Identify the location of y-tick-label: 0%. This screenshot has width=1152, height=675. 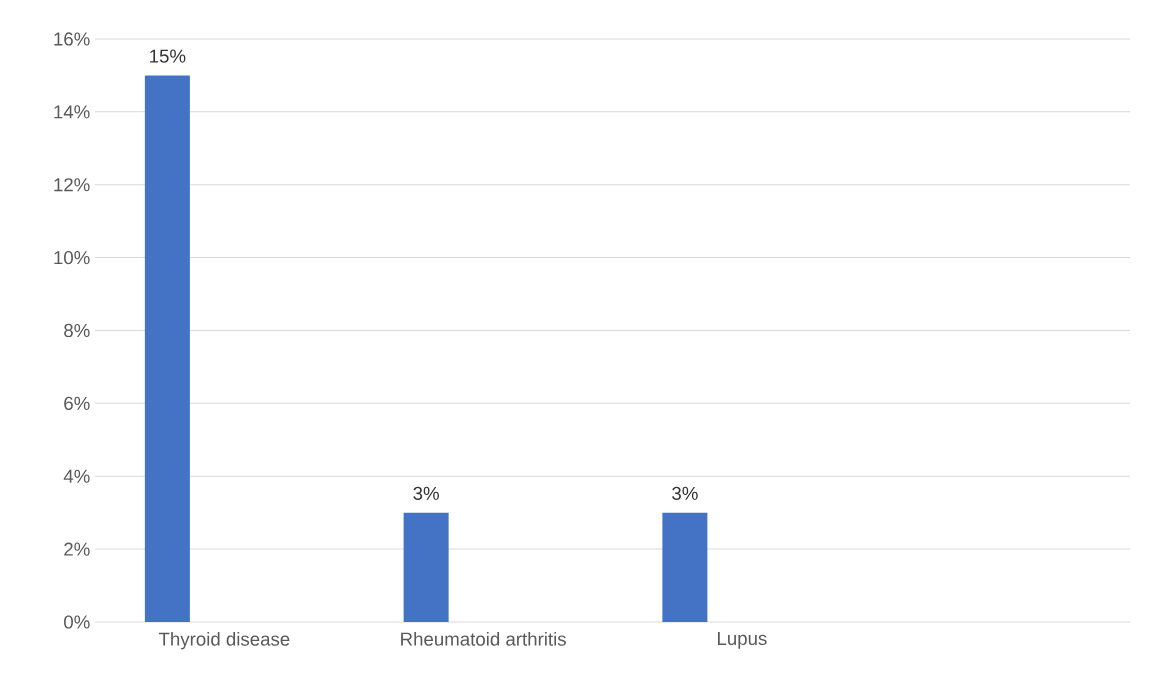
(77, 622).